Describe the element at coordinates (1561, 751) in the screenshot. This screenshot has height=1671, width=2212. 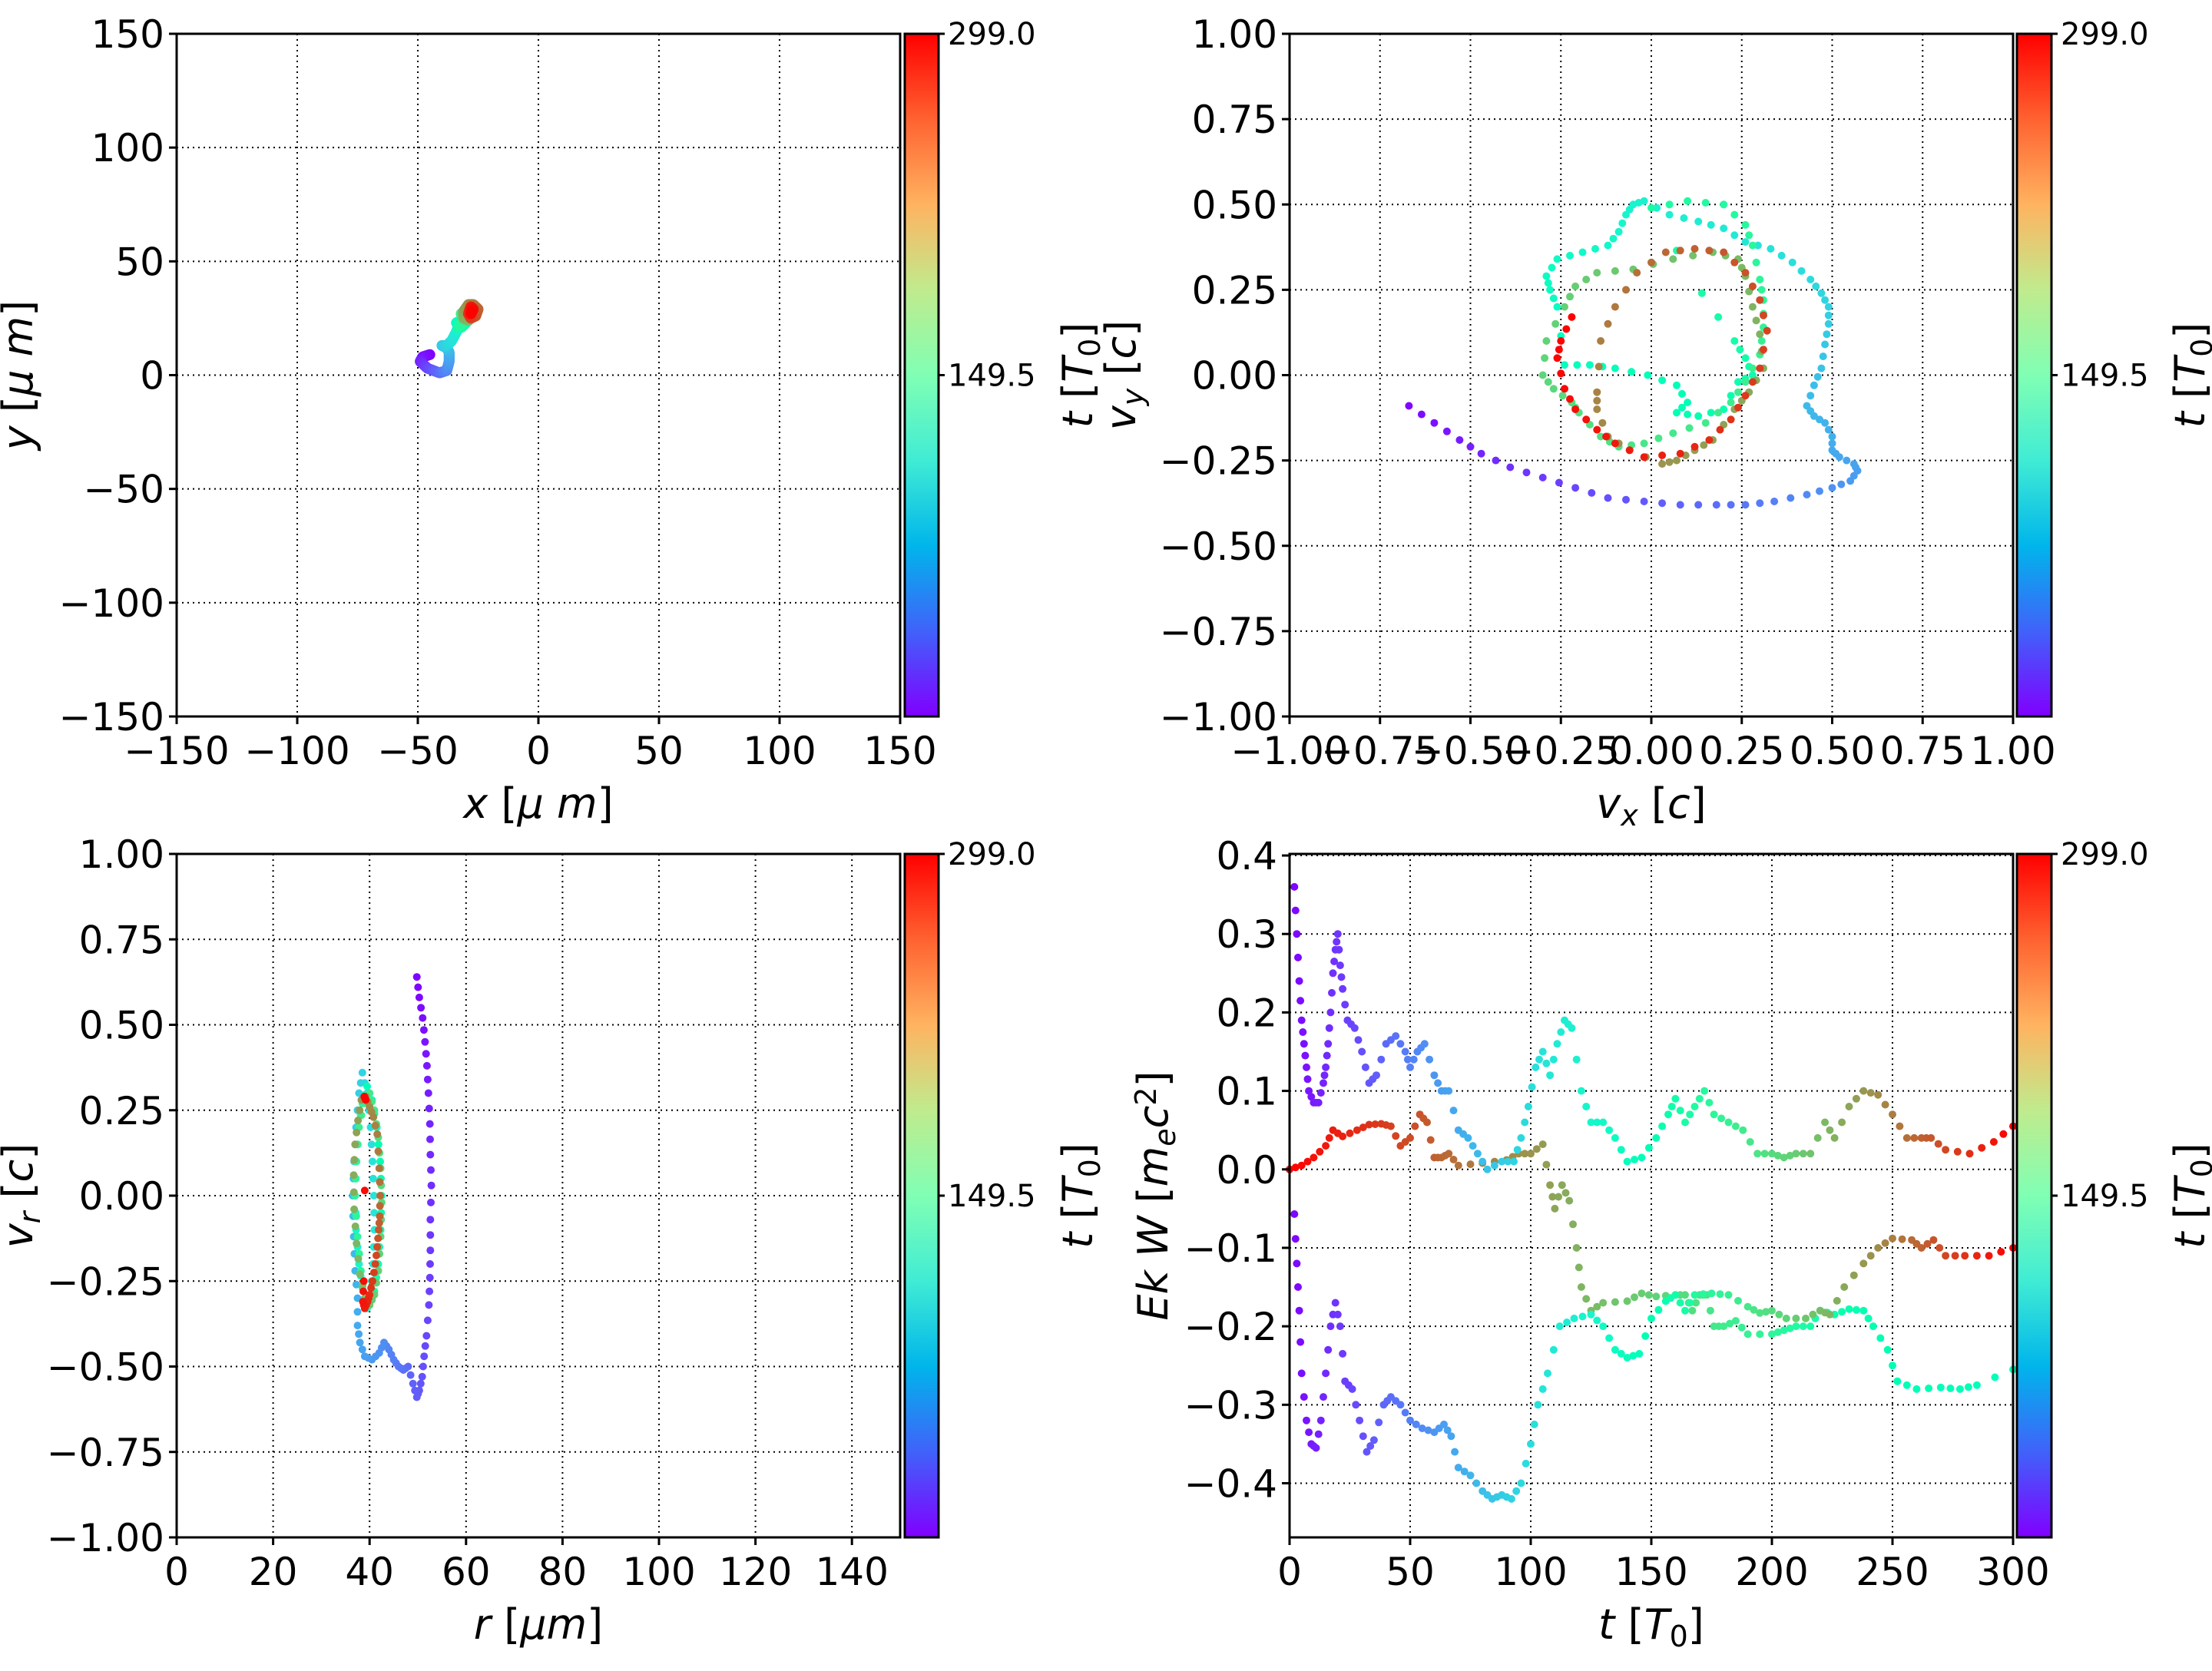
I see `x-tick-label: −0.25` at that location.